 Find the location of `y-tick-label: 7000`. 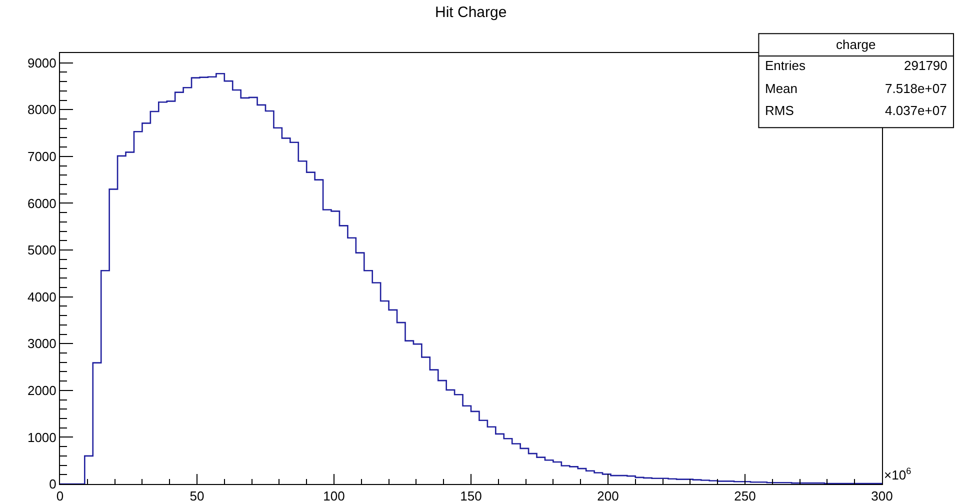

y-tick-label: 7000 is located at coordinates (41, 156).